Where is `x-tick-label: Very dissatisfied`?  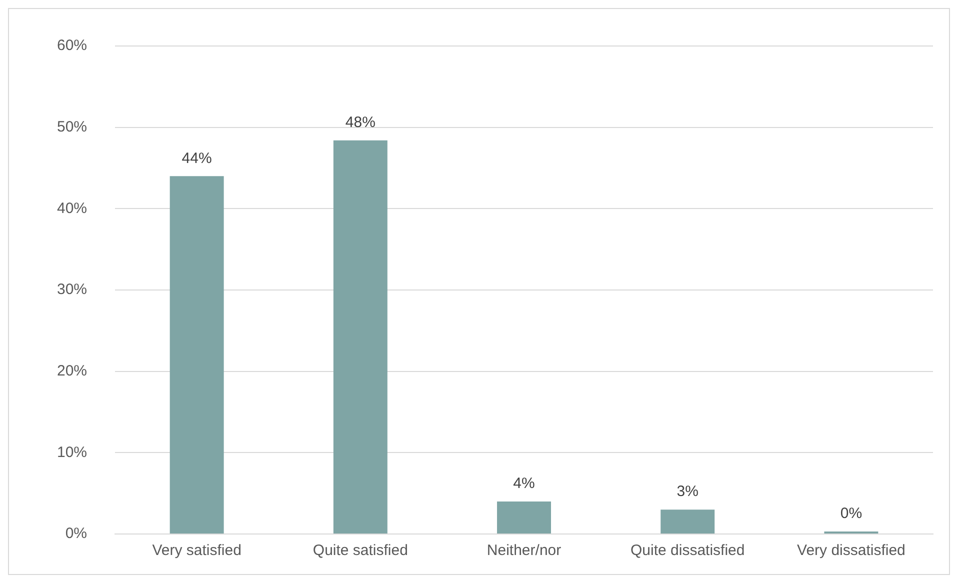 x-tick-label: Very dissatisfied is located at coordinates (851, 551).